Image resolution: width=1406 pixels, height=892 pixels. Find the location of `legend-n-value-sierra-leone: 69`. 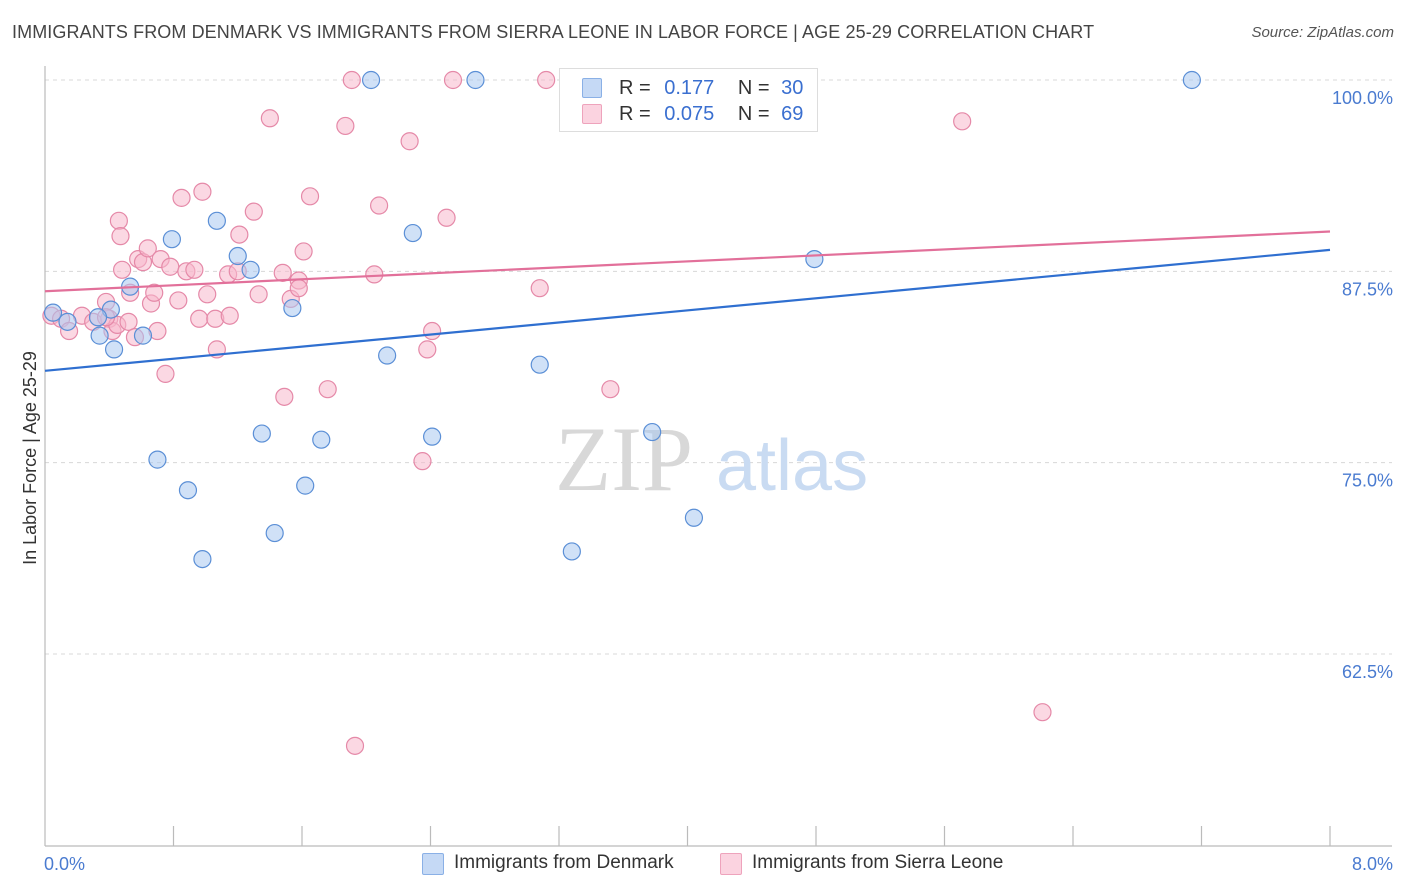

legend-n-value-sierra-leone: 69 is located at coordinates (792, 114).